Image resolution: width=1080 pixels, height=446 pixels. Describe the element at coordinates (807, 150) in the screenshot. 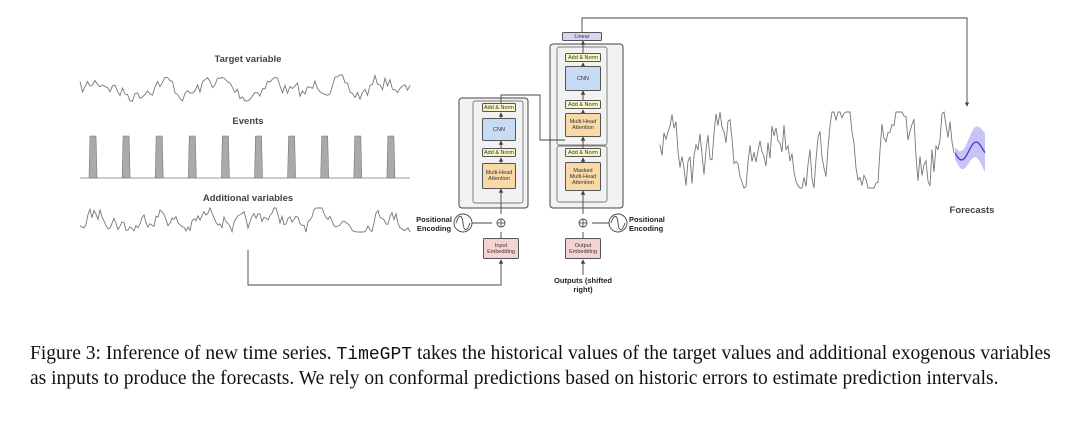

I see `history-series` at that location.